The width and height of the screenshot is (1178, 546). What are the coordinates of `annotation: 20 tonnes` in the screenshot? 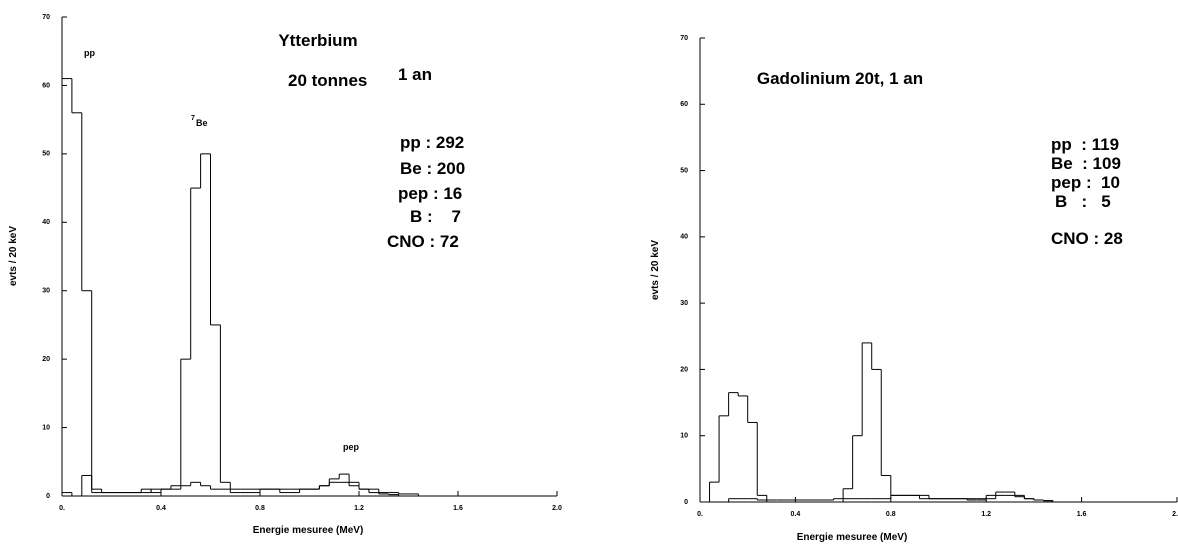 It's located at (327, 80).